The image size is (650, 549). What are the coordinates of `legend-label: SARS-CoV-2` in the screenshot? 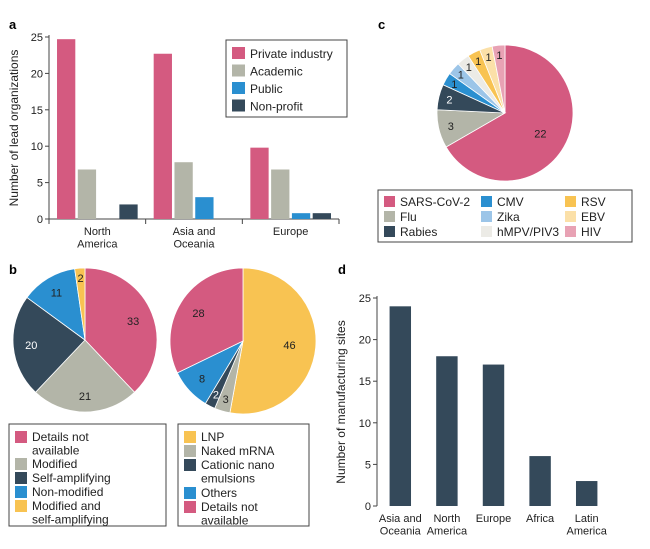 It's located at (435, 202).